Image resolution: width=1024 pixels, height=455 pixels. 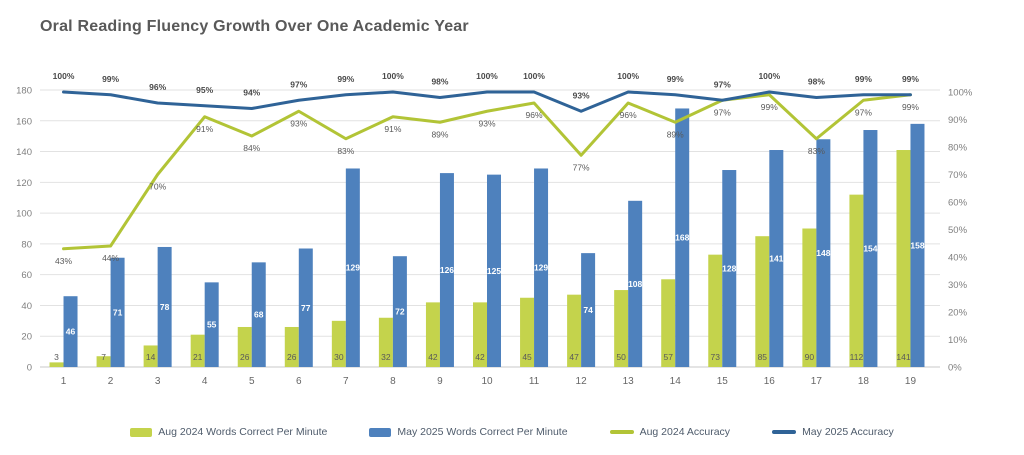 What do you see at coordinates (769, 107) in the screenshot?
I see `accuracy-label-aug: 99%` at bounding box center [769, 107].